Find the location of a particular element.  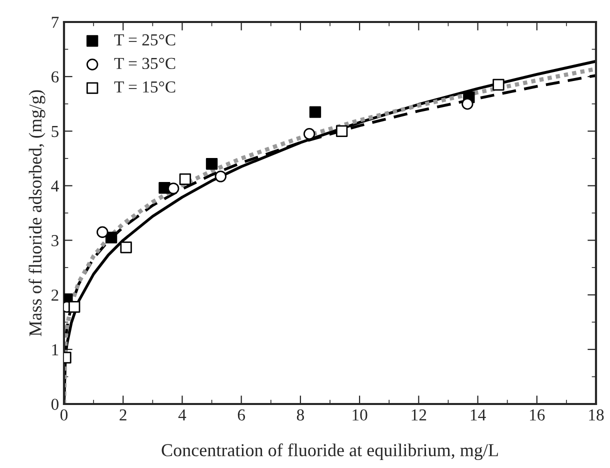

x-tick-label: 0 is located at coordinates (64, 415).